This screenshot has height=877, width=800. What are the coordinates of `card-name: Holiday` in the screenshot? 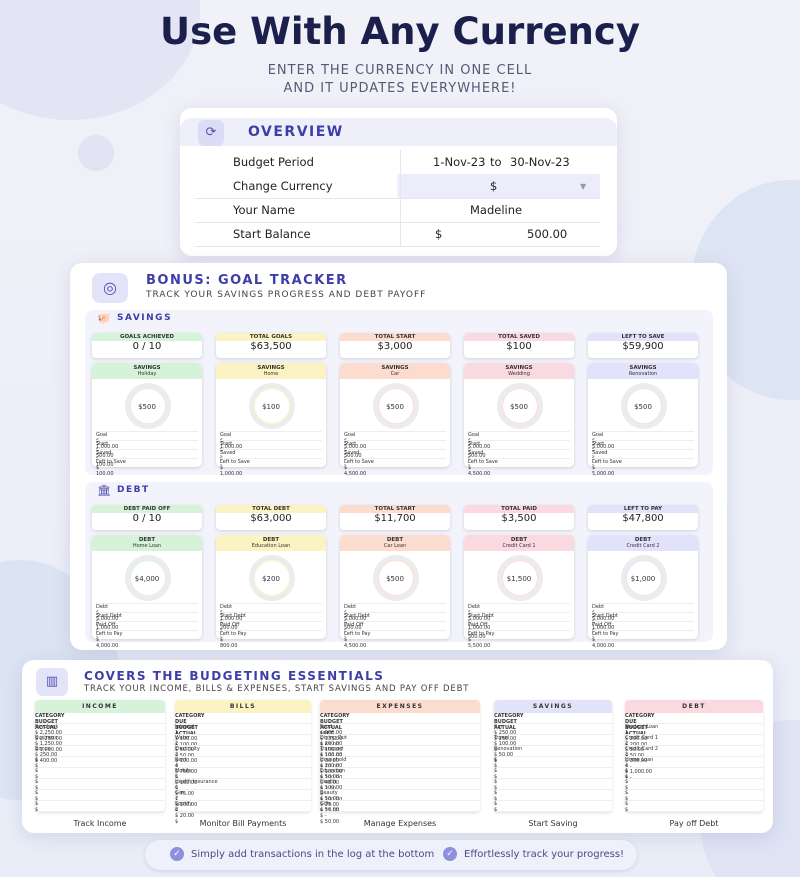 It's located at (147, 374).